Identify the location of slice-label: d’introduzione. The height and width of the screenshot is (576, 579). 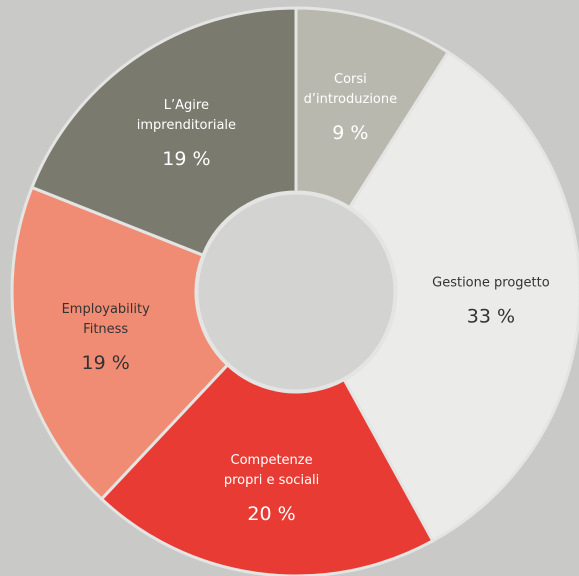
(350, 99).